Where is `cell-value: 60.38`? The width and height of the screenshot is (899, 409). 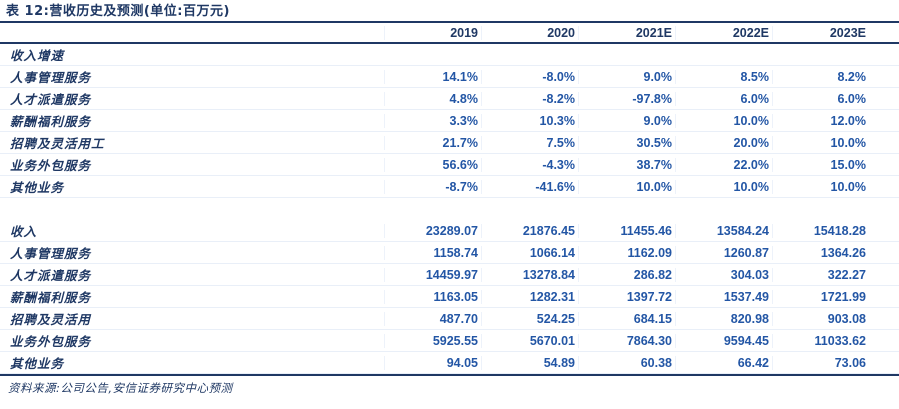 cell-value: 60.38 is located at coordinates (626, 362).